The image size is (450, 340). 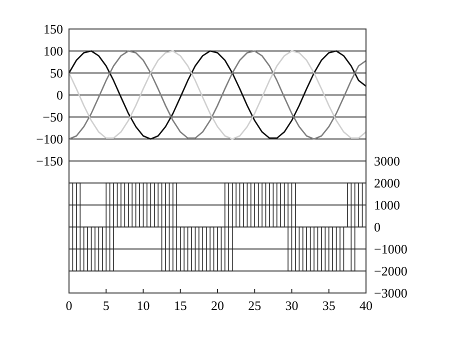 I want to click on x-tick-label: 35, so click(x=329, y=305).